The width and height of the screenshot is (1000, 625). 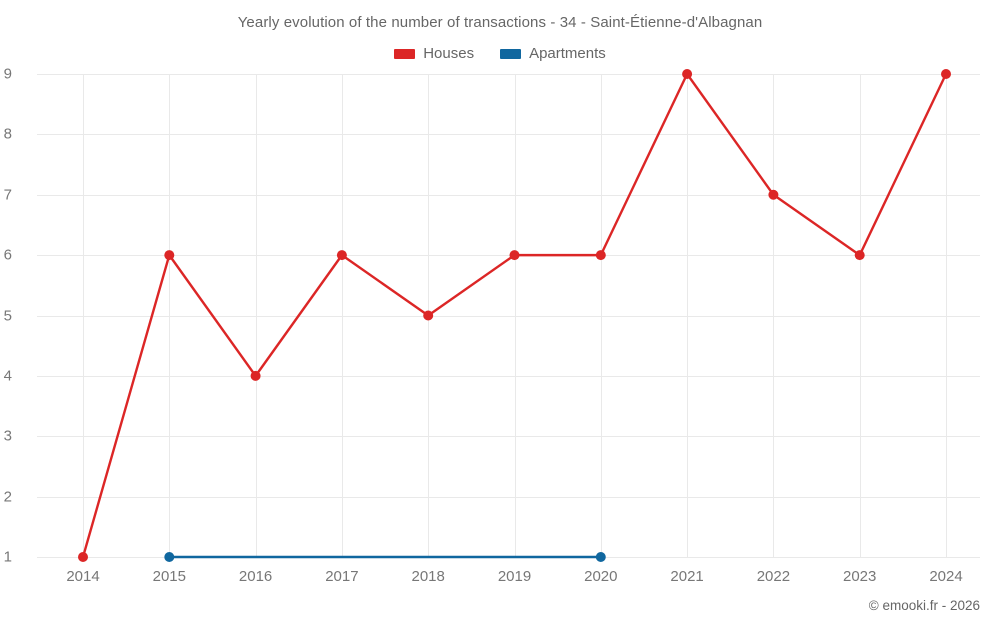 What do you see at coordinates (567, 53) in the screenshot?
I see `legend-label-apartments: Apartments` at bounding box center [567, 53].